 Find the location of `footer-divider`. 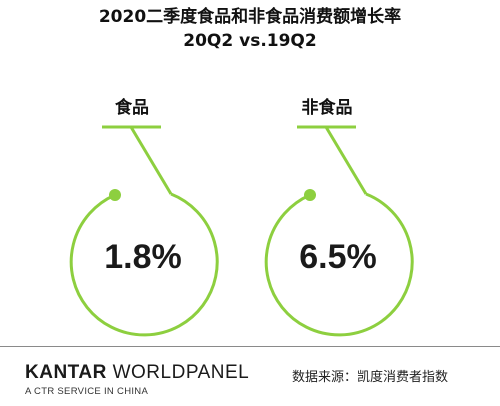

footer-divider is located at coordinates (250, 346).